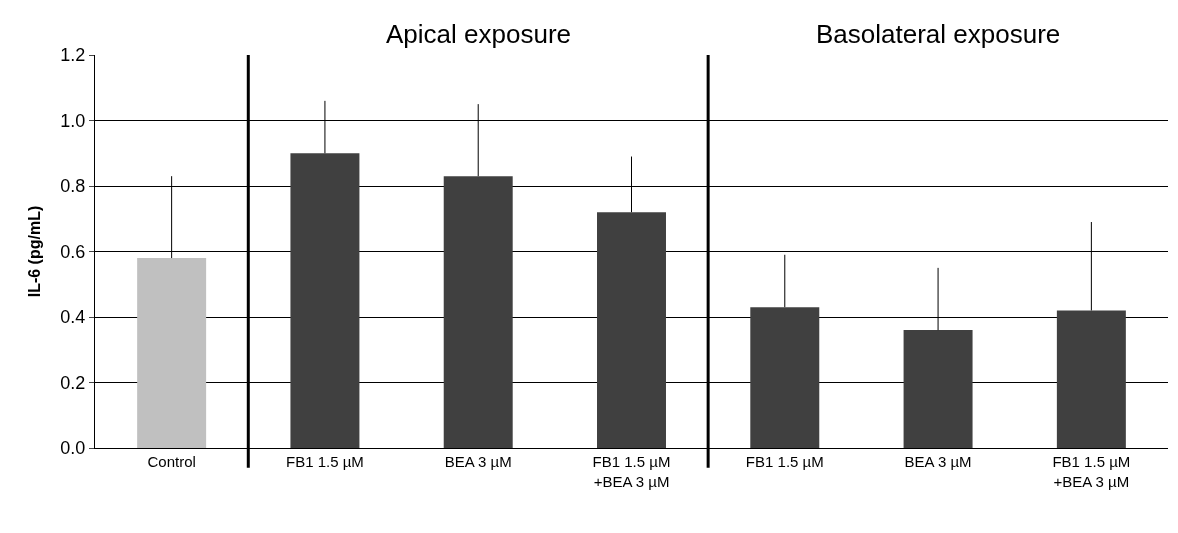 The height and width of the screenshot is (533, 1178). I want to click on y-tick-label: 0.8, so click(73, 186).